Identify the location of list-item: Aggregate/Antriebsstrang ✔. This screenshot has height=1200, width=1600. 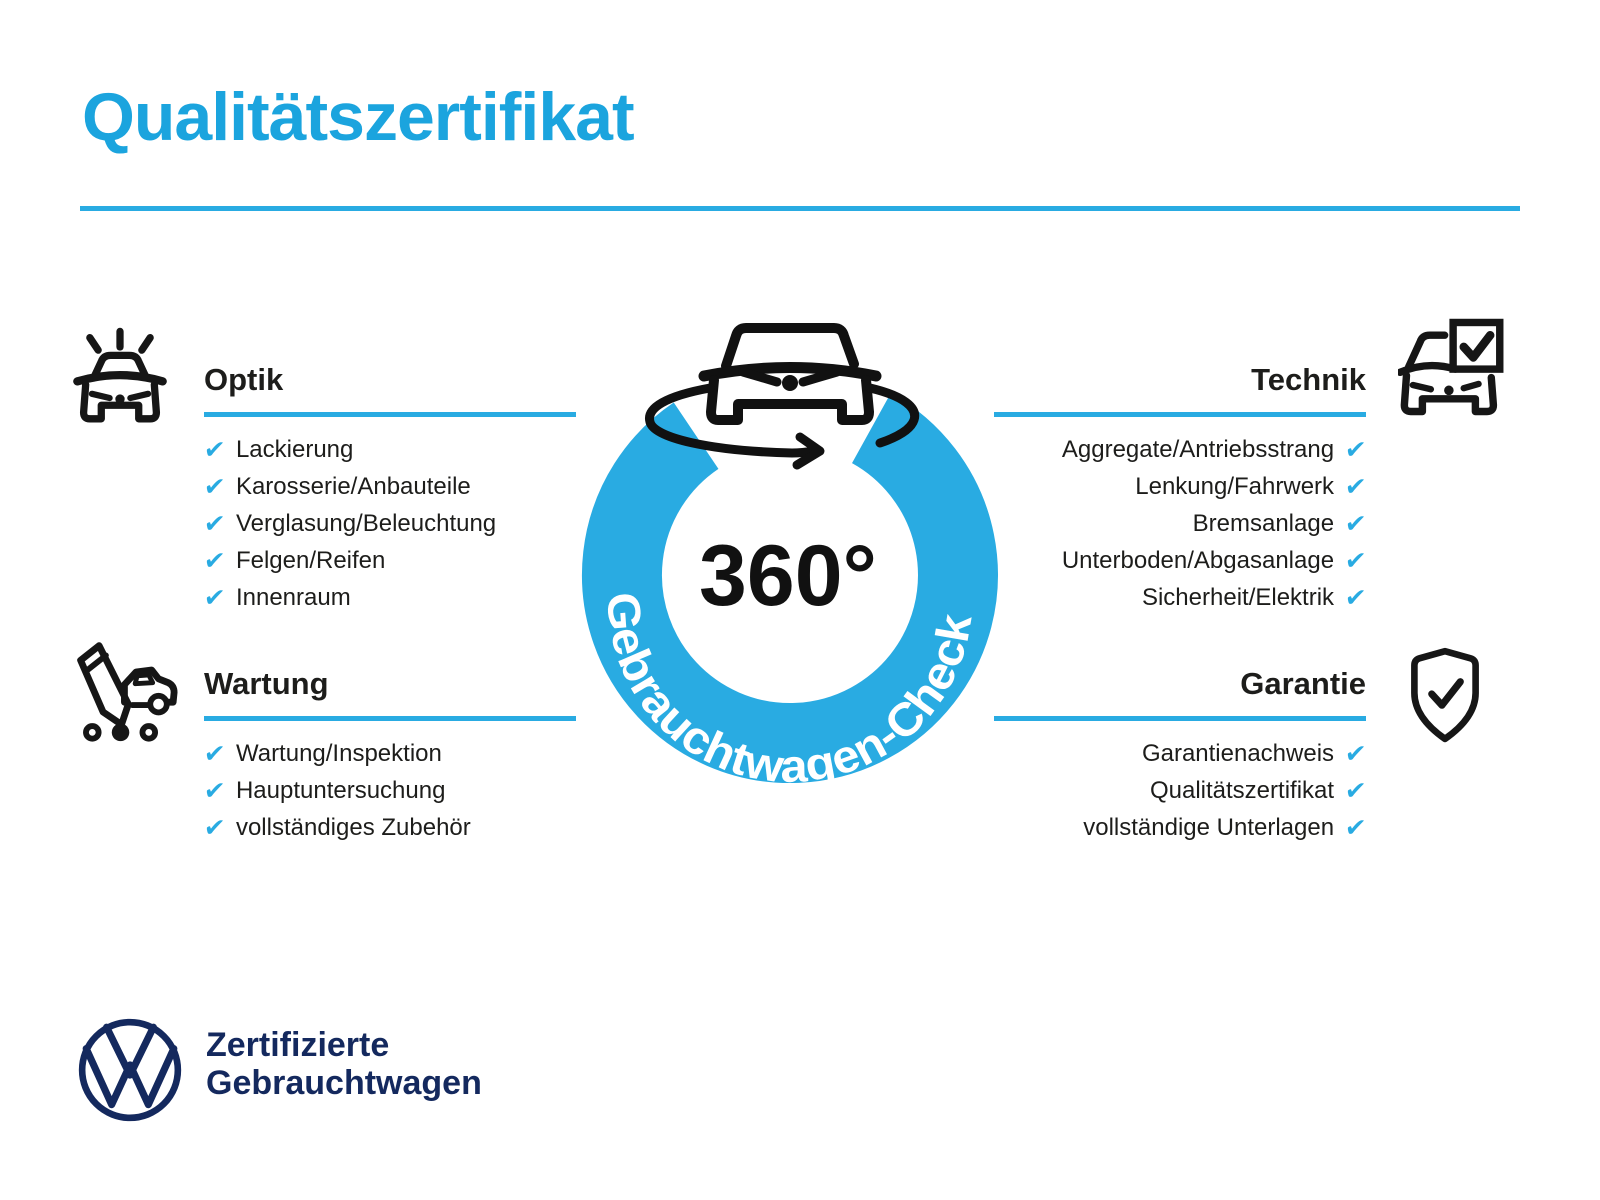
(1181, 449).